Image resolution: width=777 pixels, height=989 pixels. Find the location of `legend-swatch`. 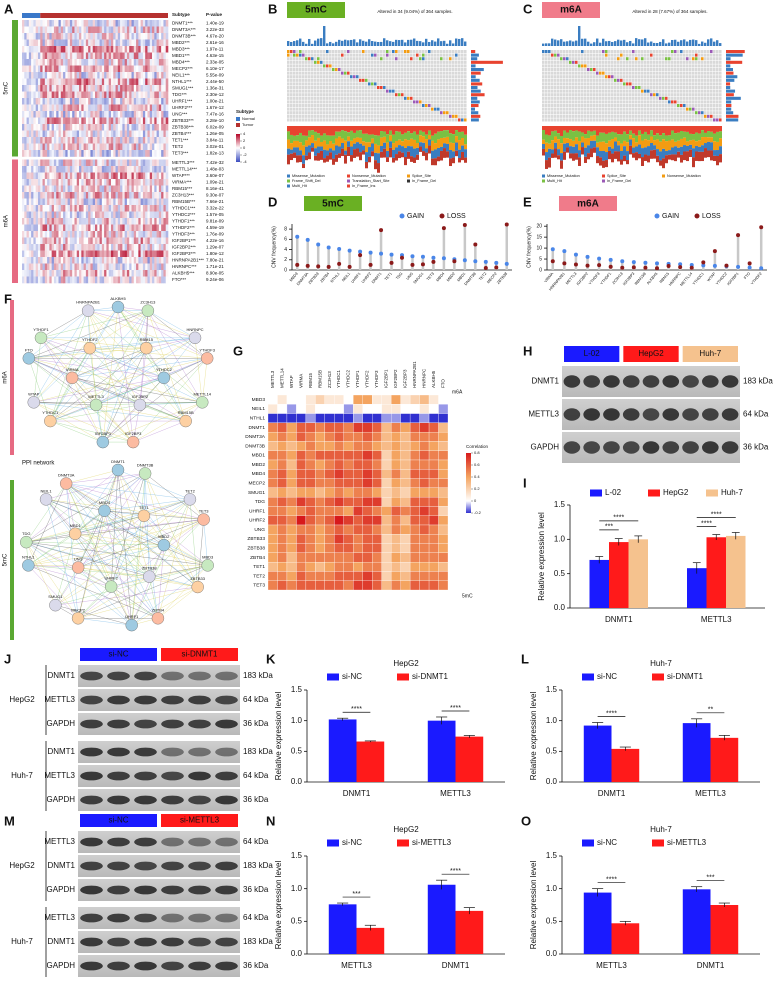

legend-swatch is located at coordinates (348, 176).